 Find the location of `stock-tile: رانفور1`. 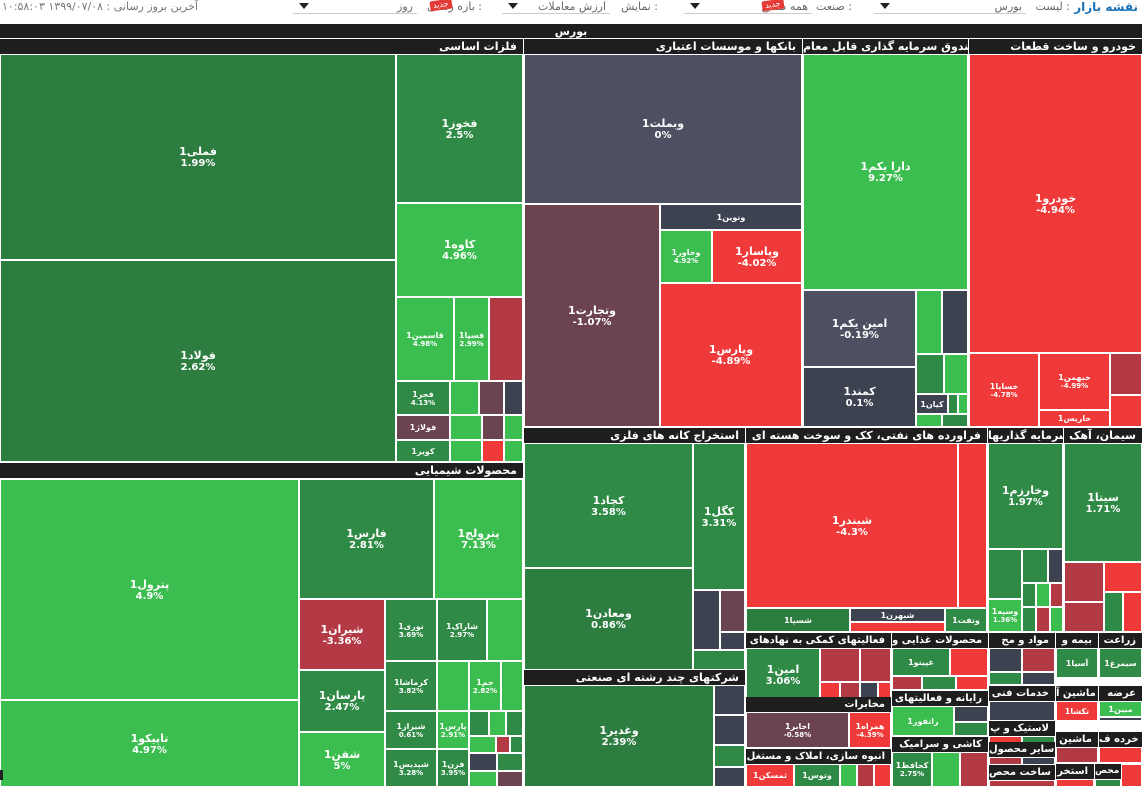

stock-tile: رانفور1 is located at coordinates (923, 721).